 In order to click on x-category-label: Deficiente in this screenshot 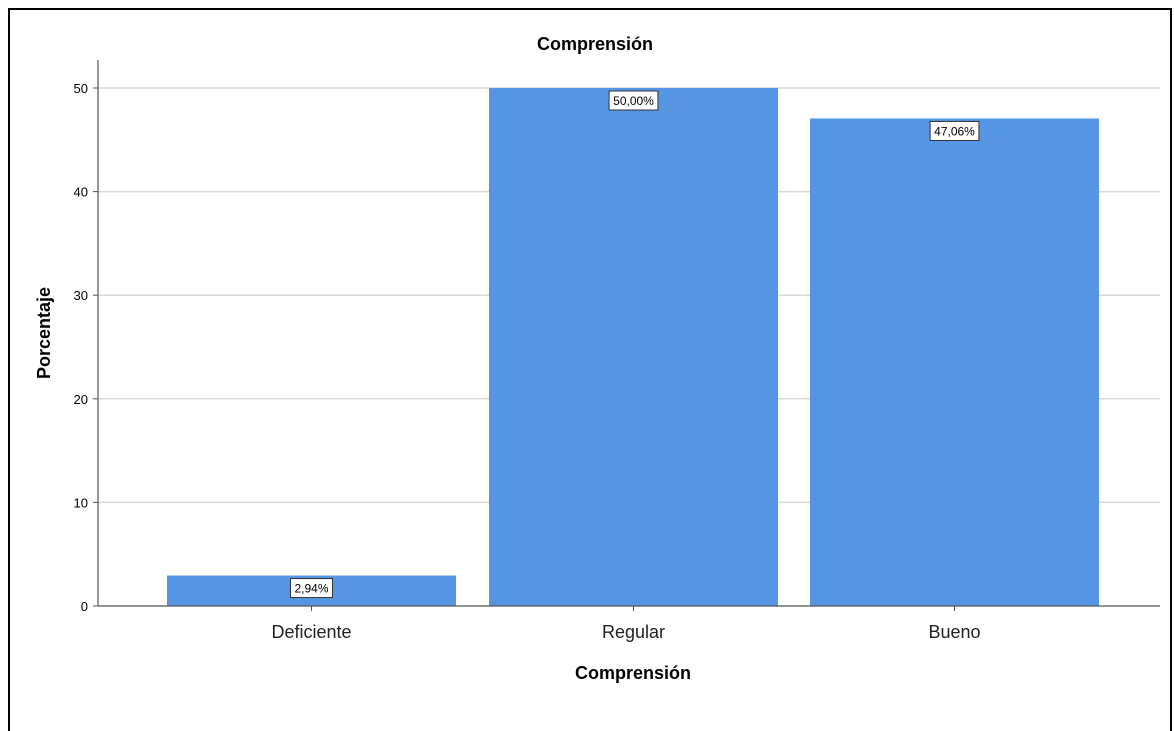, I will do `click(311, 632)`.